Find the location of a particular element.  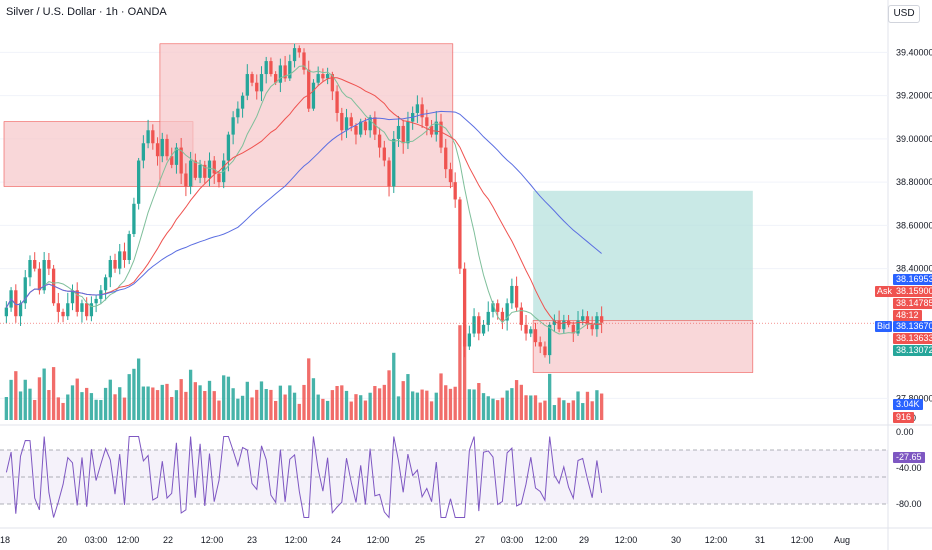

time-tick-17: 12:00 is located at coordinates (716, 540).